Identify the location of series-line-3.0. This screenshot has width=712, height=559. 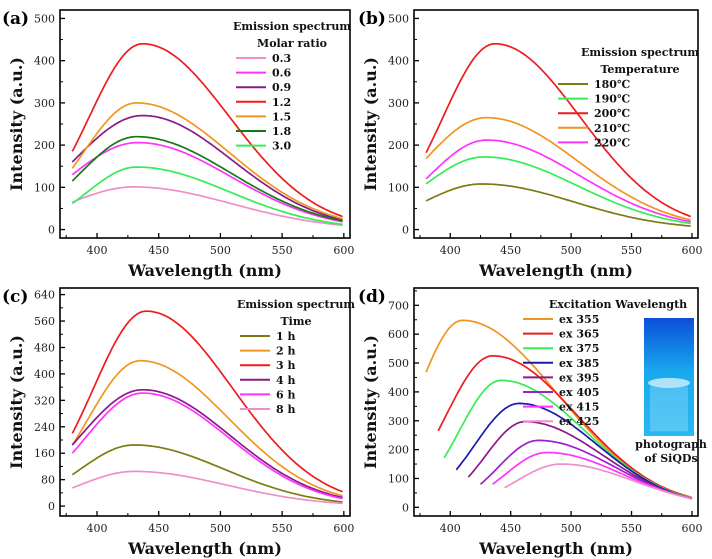
(207, 196).